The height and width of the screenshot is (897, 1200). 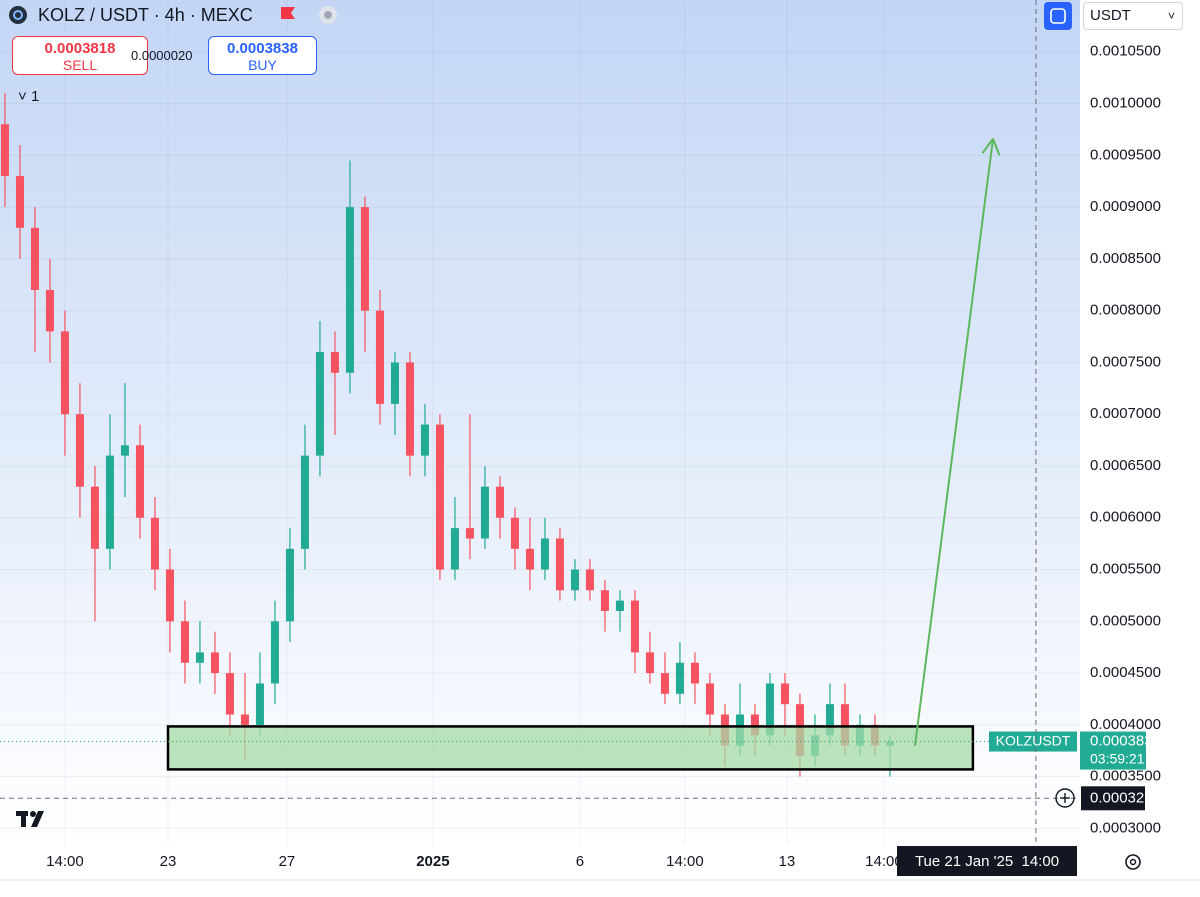 What do you see at coordinates (1171, 16) in the screenshot?
I see `dropdown-caret: ˅` at bounding box center [1171, 16].